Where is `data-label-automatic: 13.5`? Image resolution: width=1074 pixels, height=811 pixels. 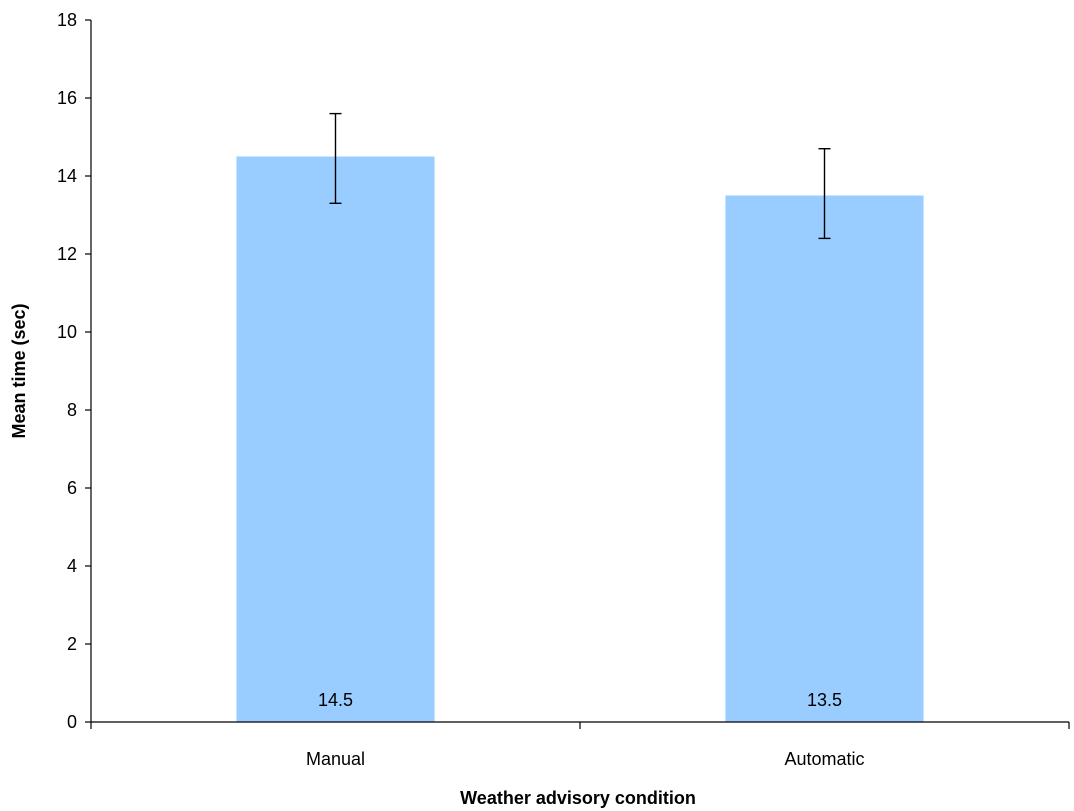
data-label-automatic: 13.5 is located at coordinates (824, 700).